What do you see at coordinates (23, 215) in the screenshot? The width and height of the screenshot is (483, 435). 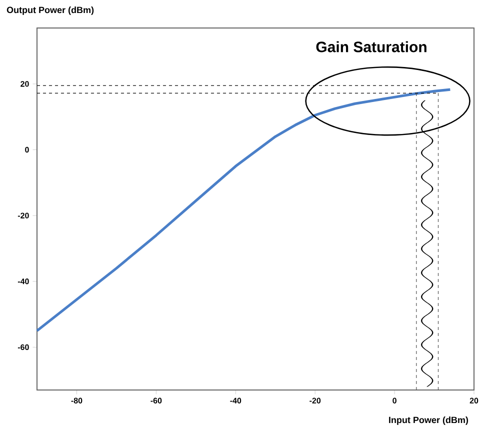 I see `y-tick-label: -20` at bounding box center [23, 215].